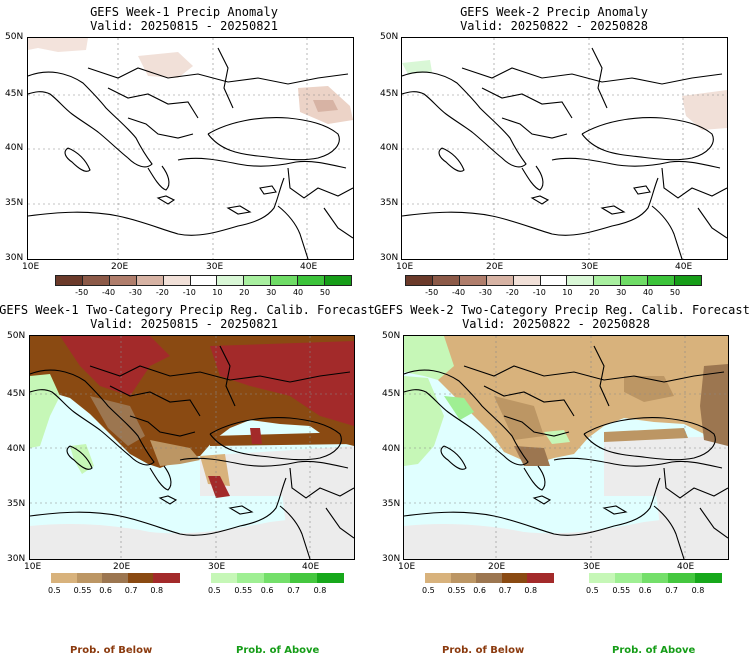 The height and width of the screenshot is (662, 752). What do you see at coordinates (111, 650) in the screenshot?
I see `prob-below-label: Prob. of Below` at bounding box center [111, 650].